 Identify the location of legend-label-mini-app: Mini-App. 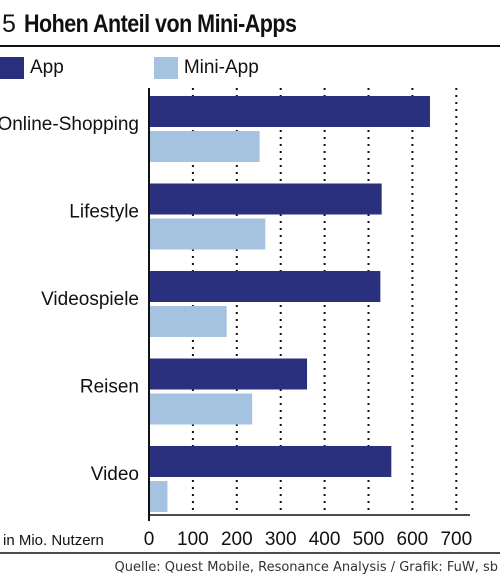
(221, 67).